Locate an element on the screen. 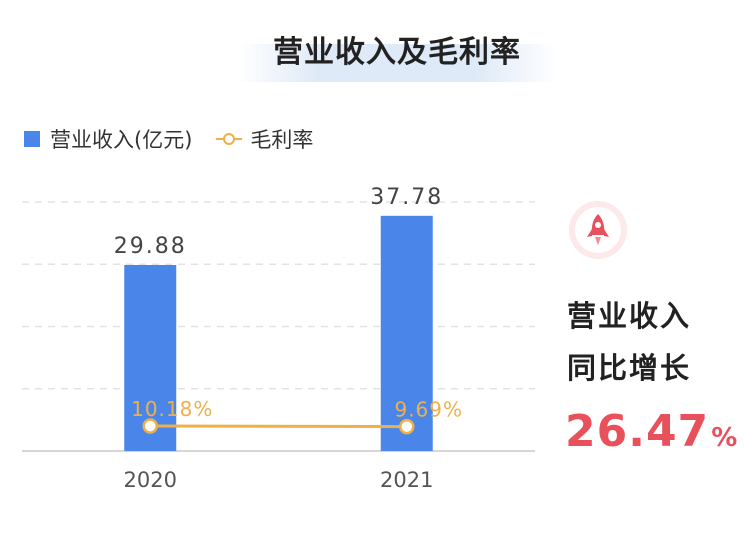 This screenshot has height=537, width=750. chart-title-block: 营业收入及毛利率 is located at coordinates (397, 56).